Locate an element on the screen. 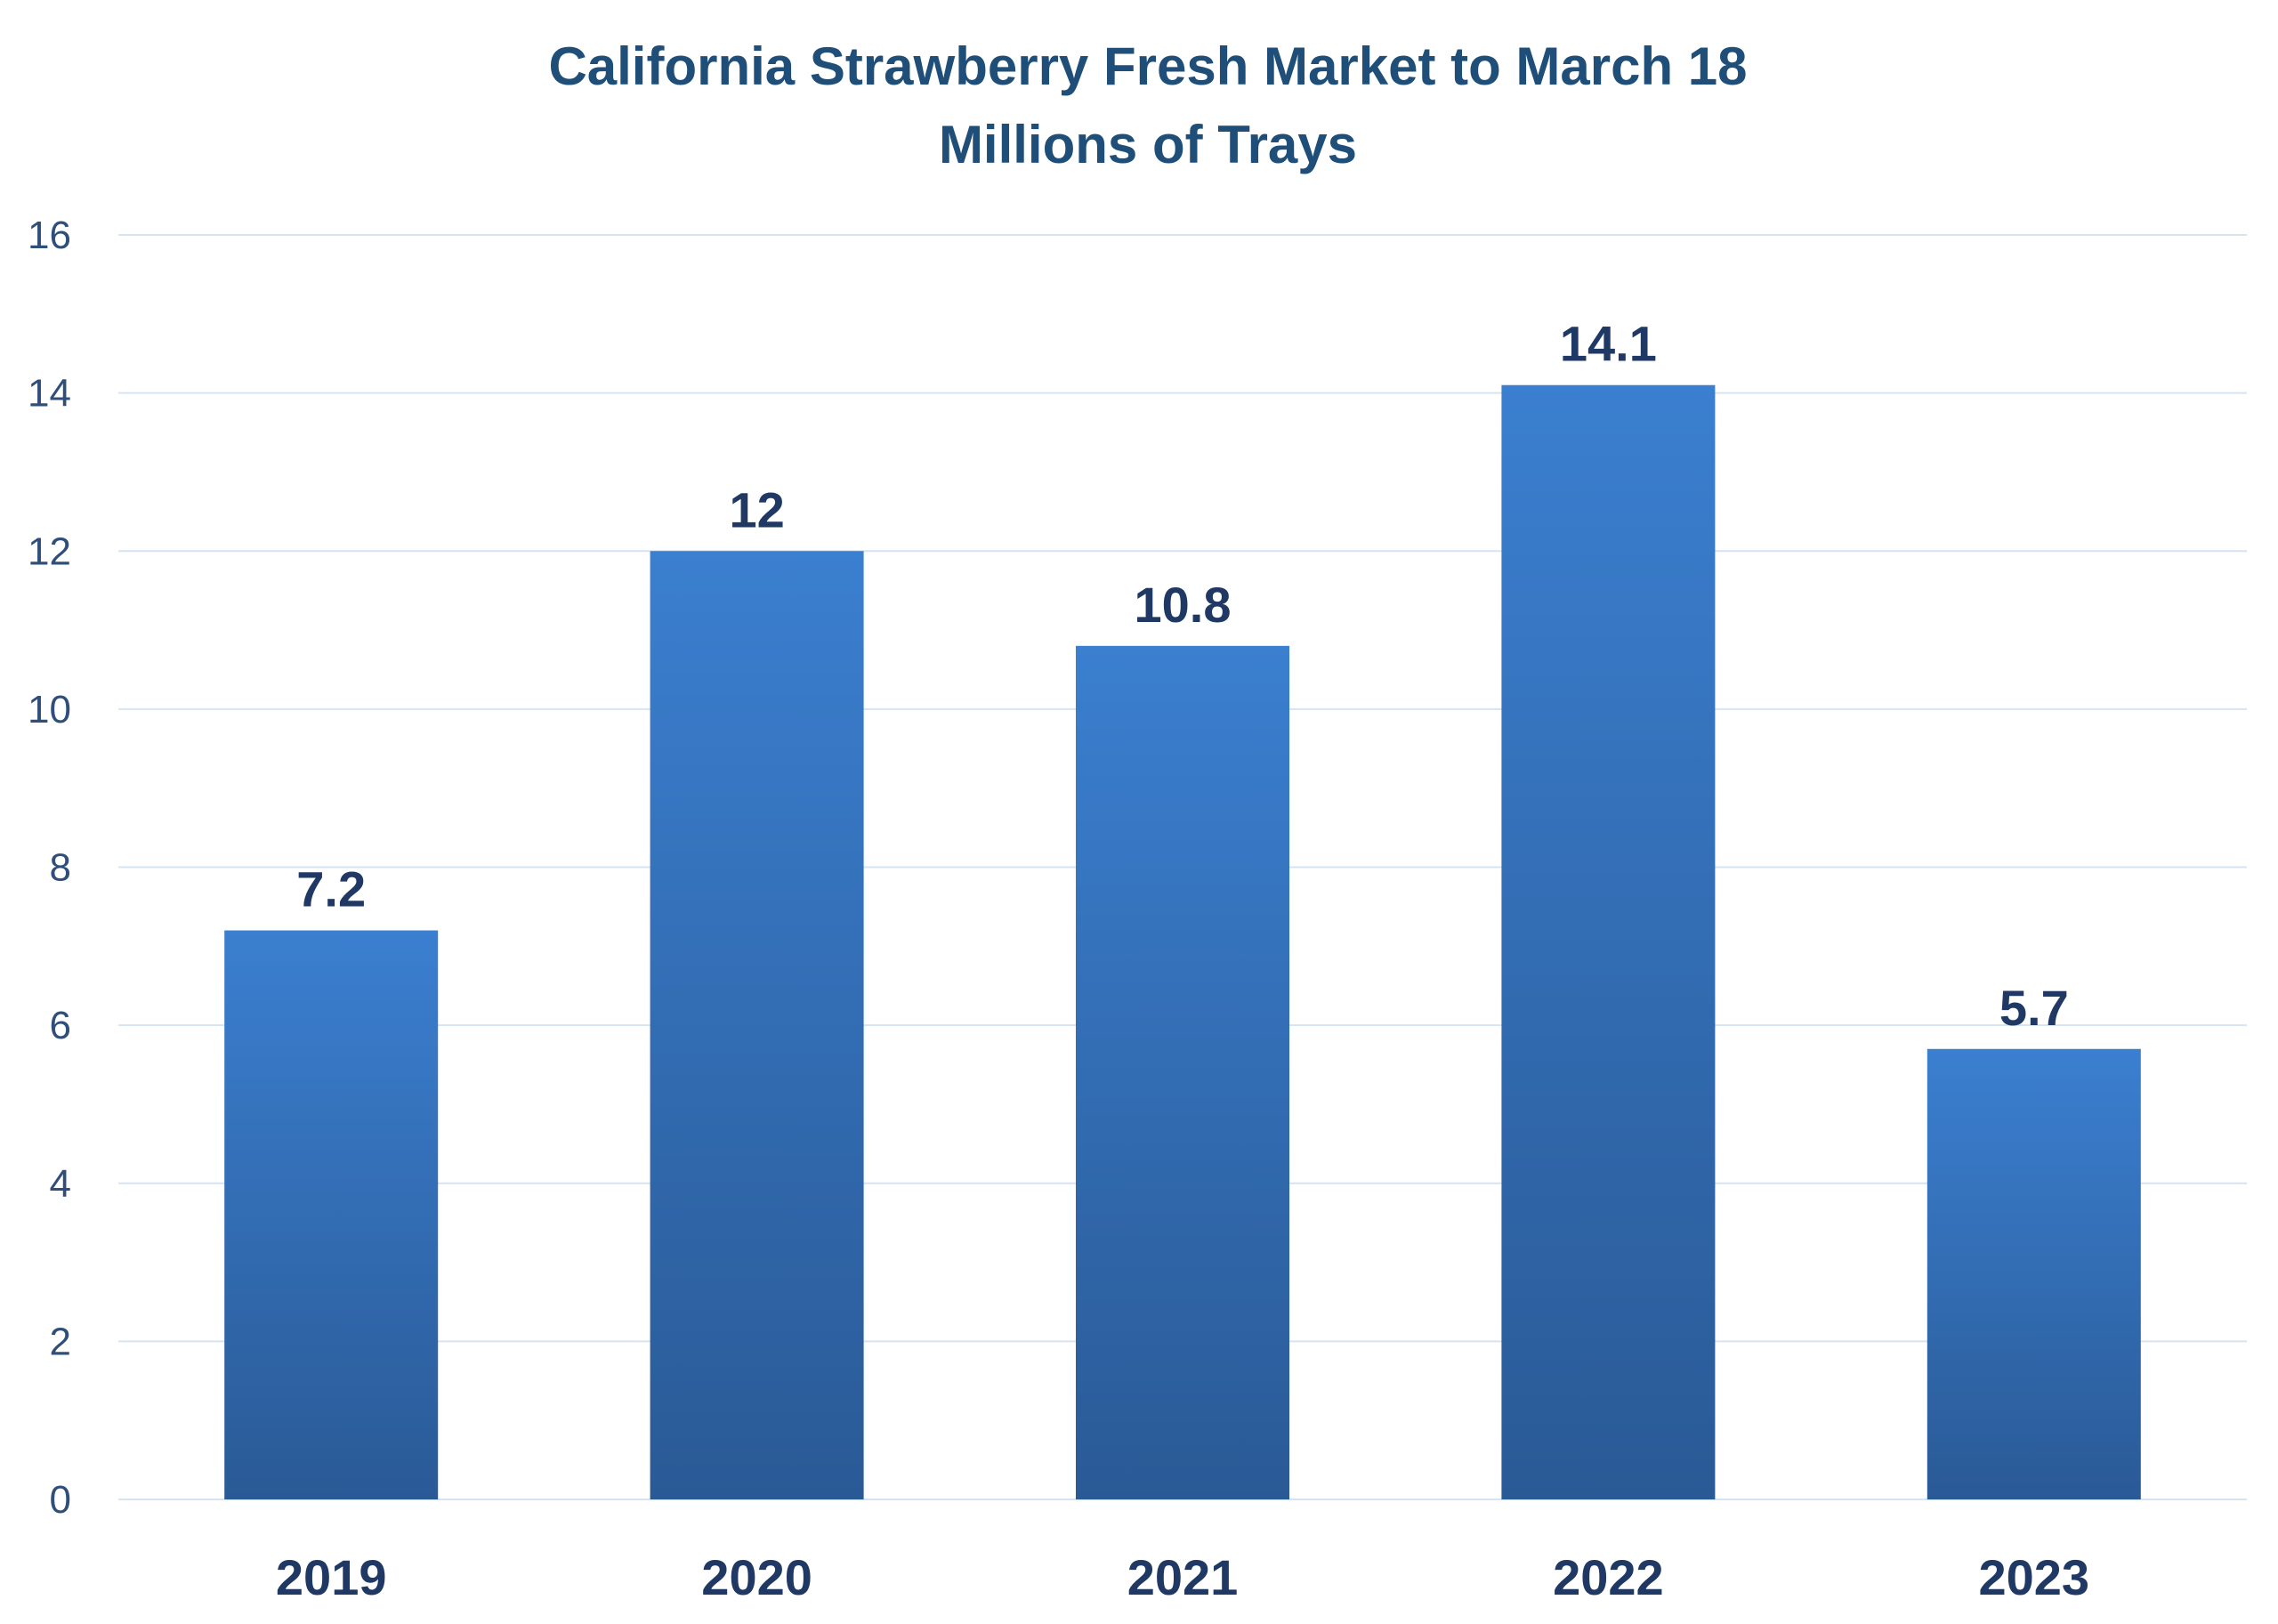 The width and height of the screenshot is (2278, 1624). y-tick-label: 10 is located at coordinates (50, 709).